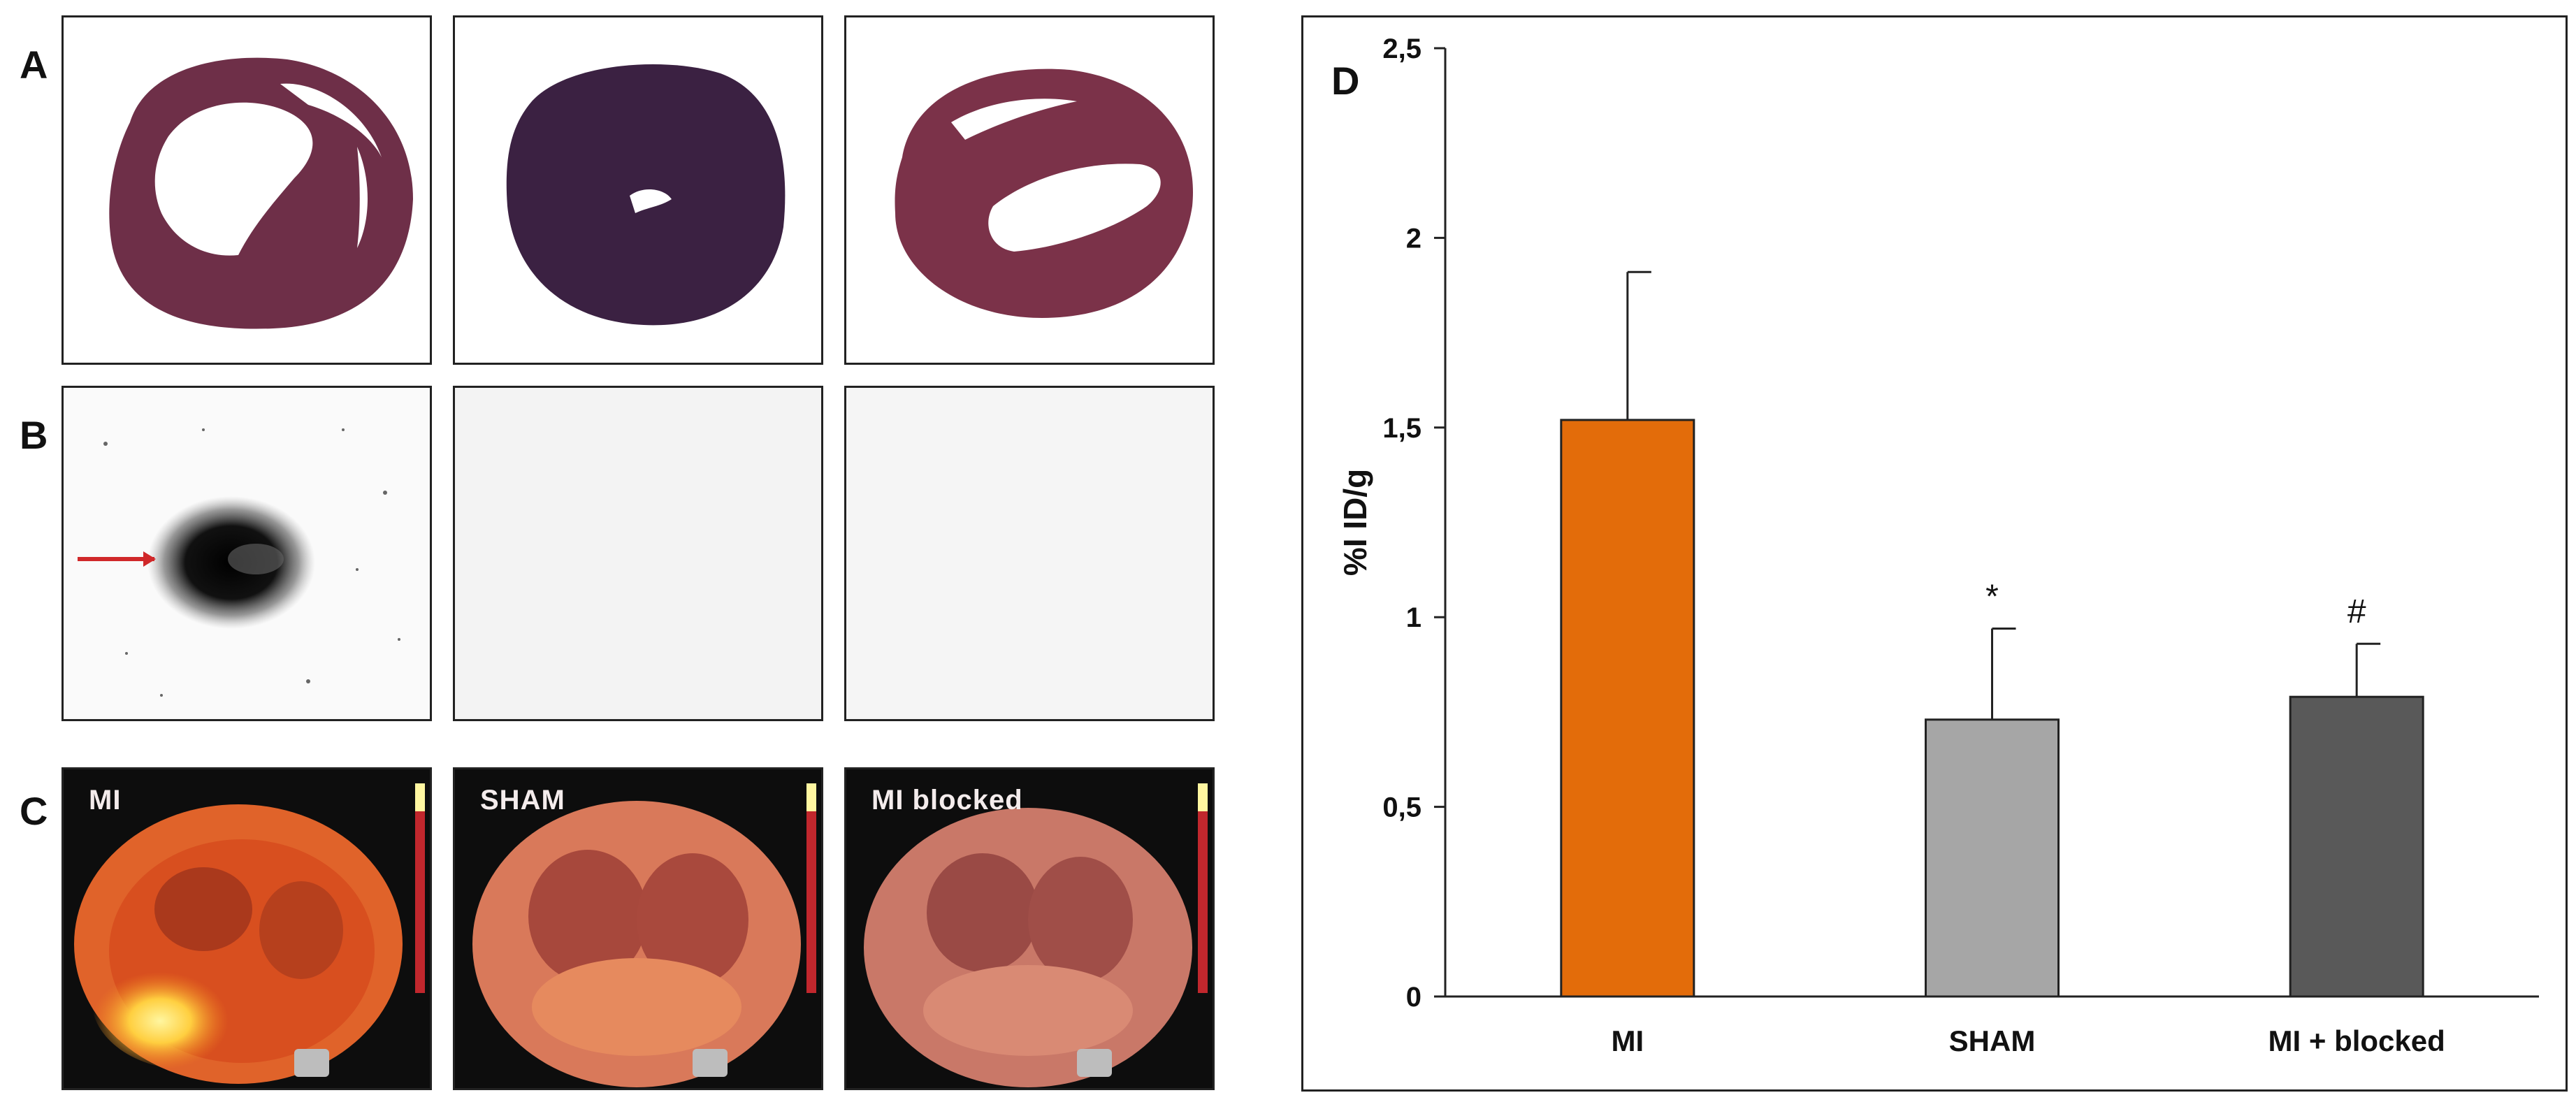  What do you see at coordinates (522, 800) in the screenshot?
I see `pet-label-sham: SHAM` at bounding box center [522, 800].